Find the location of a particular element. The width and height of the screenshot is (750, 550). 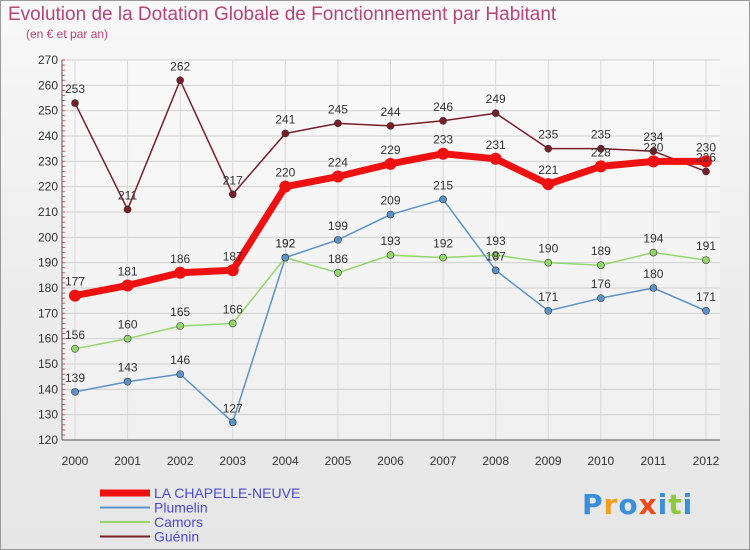

x-tick-label: 2004 is located at coordinates (285, 461).